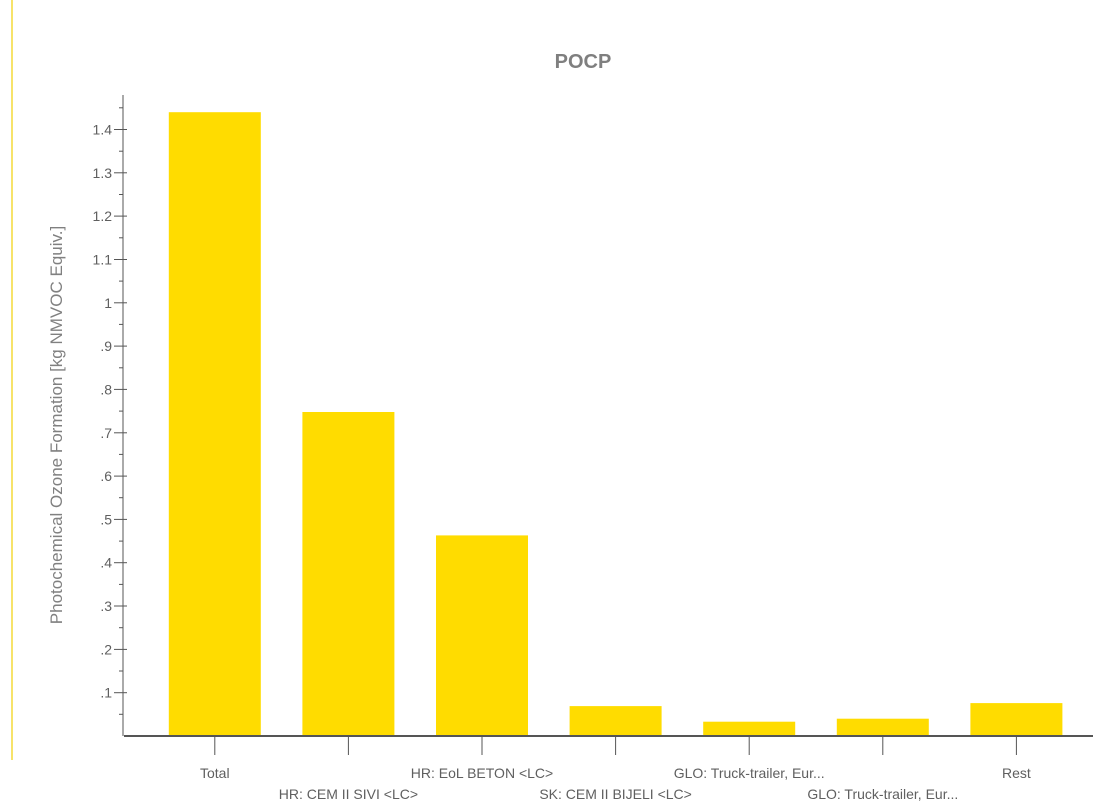 The height and width of the screenshot is (806, 1093). What do you see at coordinates (103, 130) in the screenshot?
I see `y-tick-label: 1.4` at bounding box center [103, 130].